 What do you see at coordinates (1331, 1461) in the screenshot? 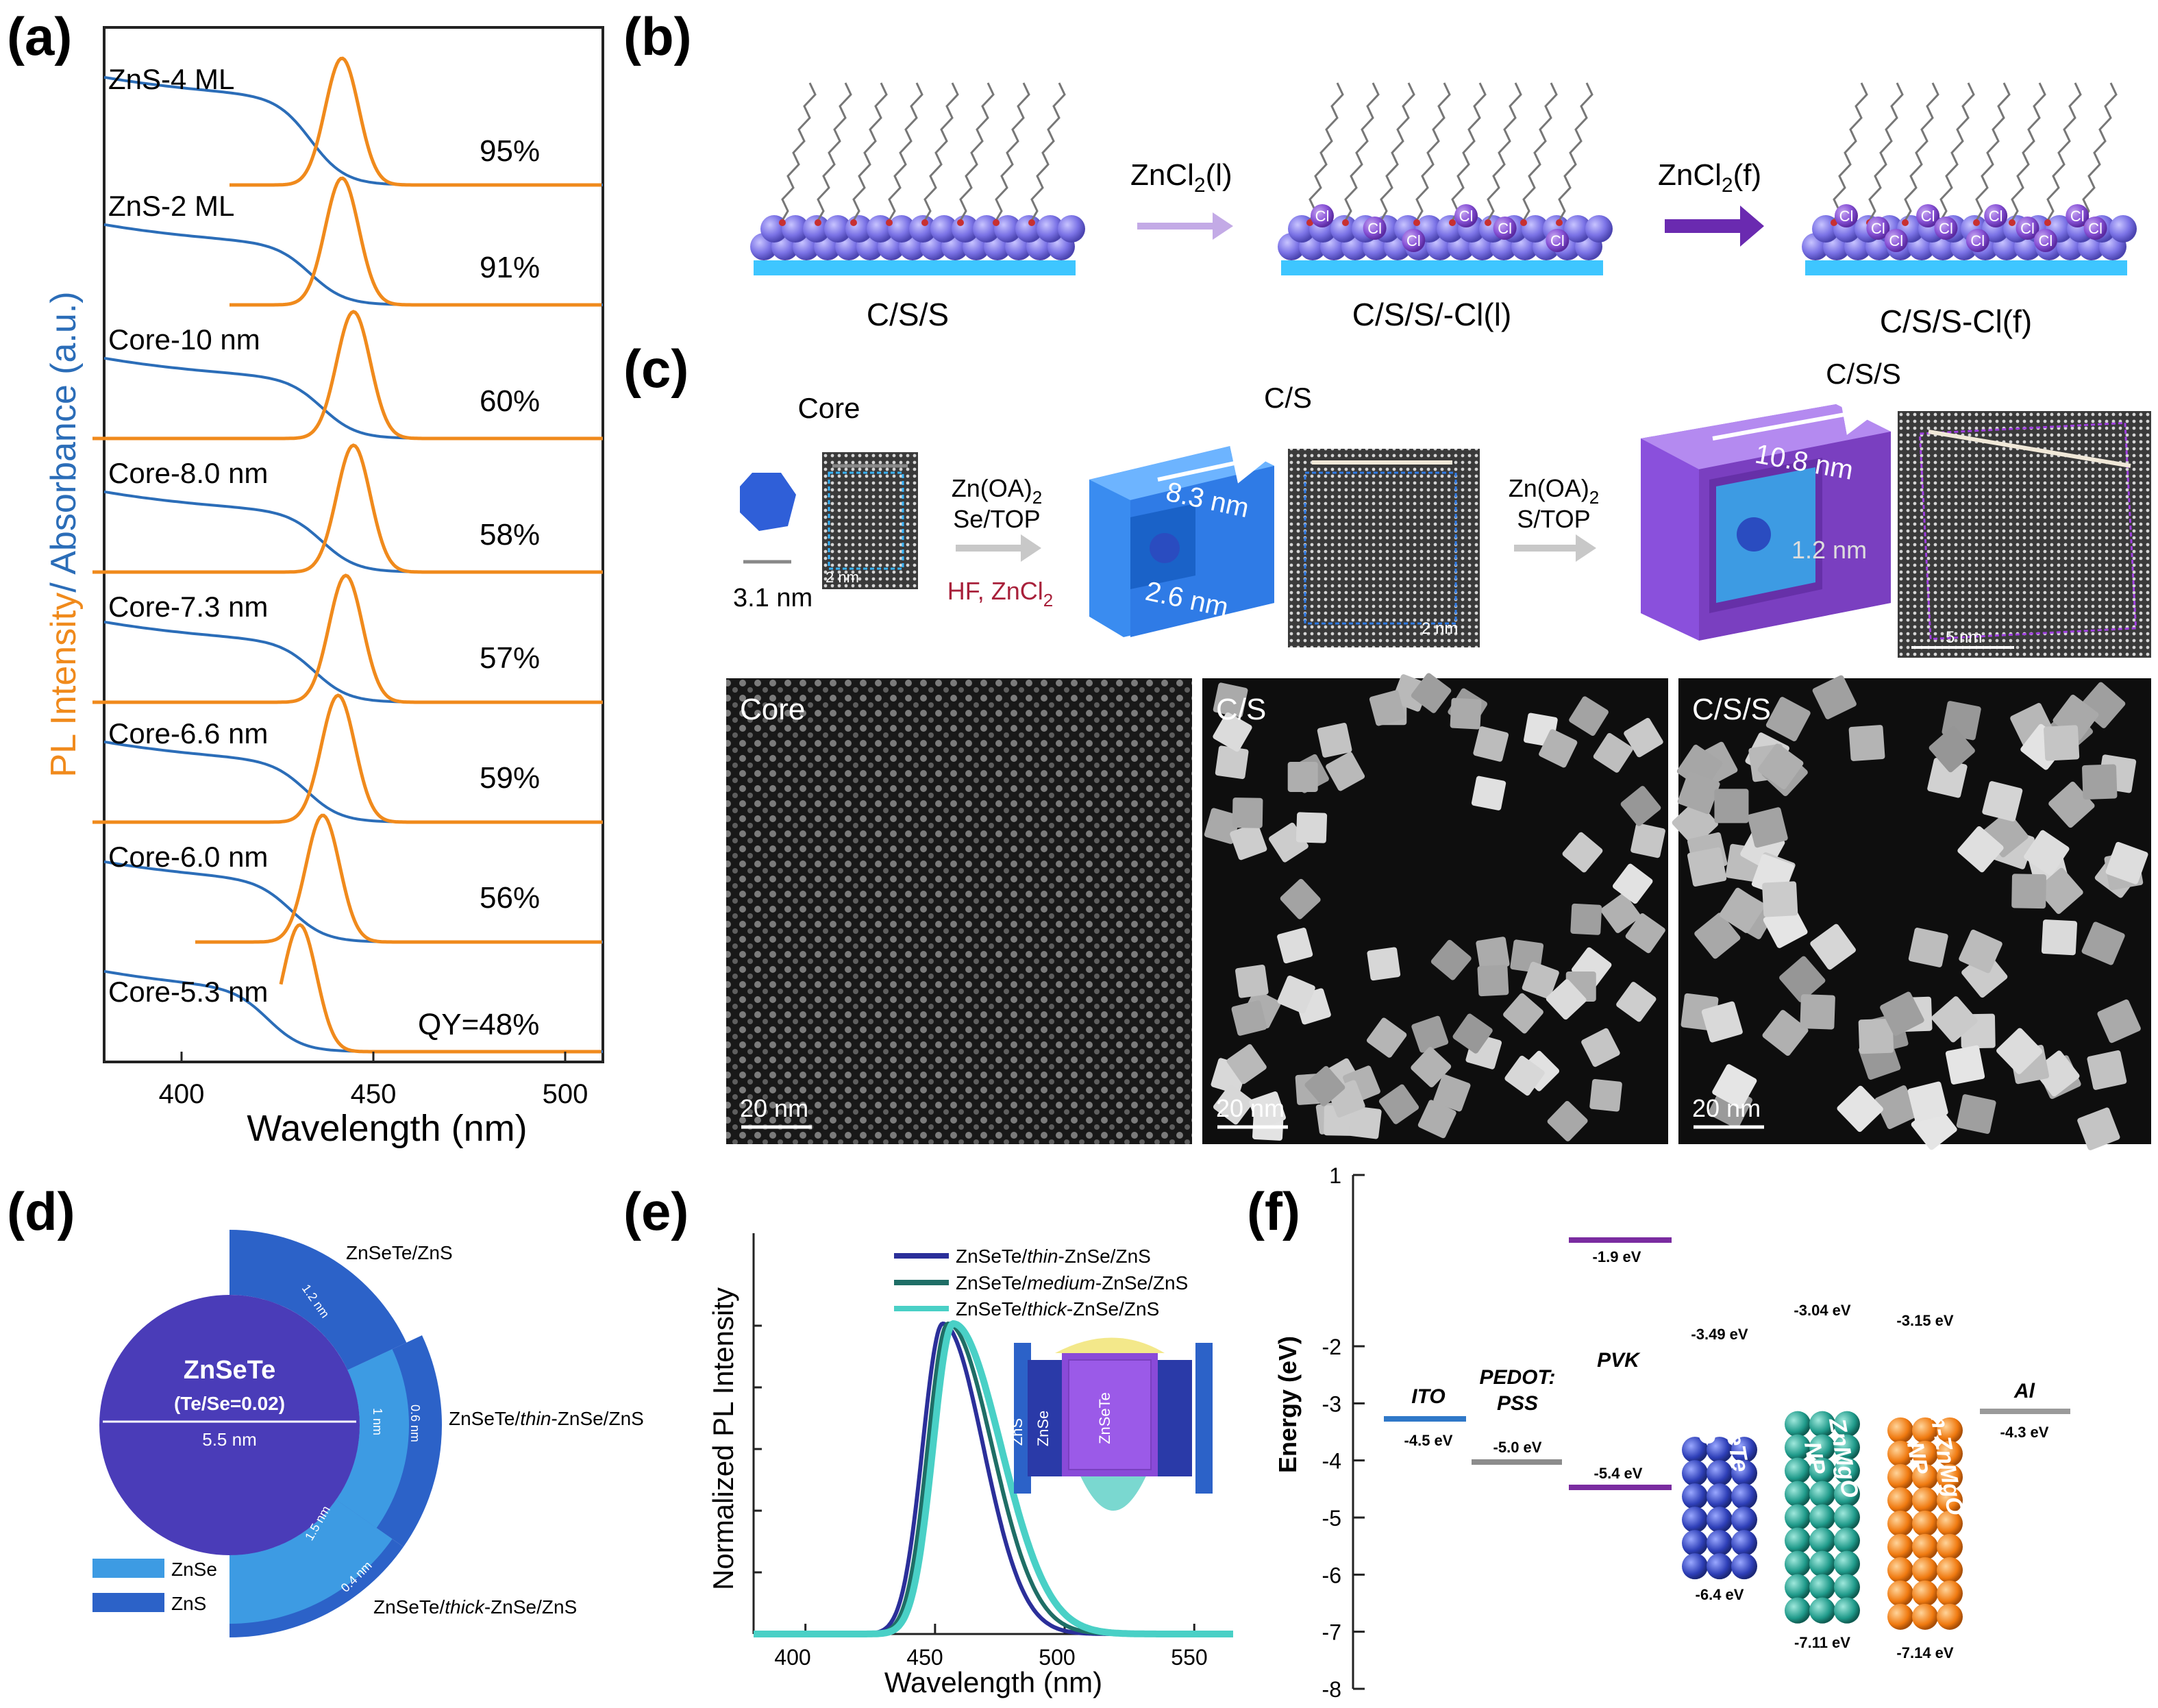
I see `f-ytick: -4` at bounding box center [1331, 1461].